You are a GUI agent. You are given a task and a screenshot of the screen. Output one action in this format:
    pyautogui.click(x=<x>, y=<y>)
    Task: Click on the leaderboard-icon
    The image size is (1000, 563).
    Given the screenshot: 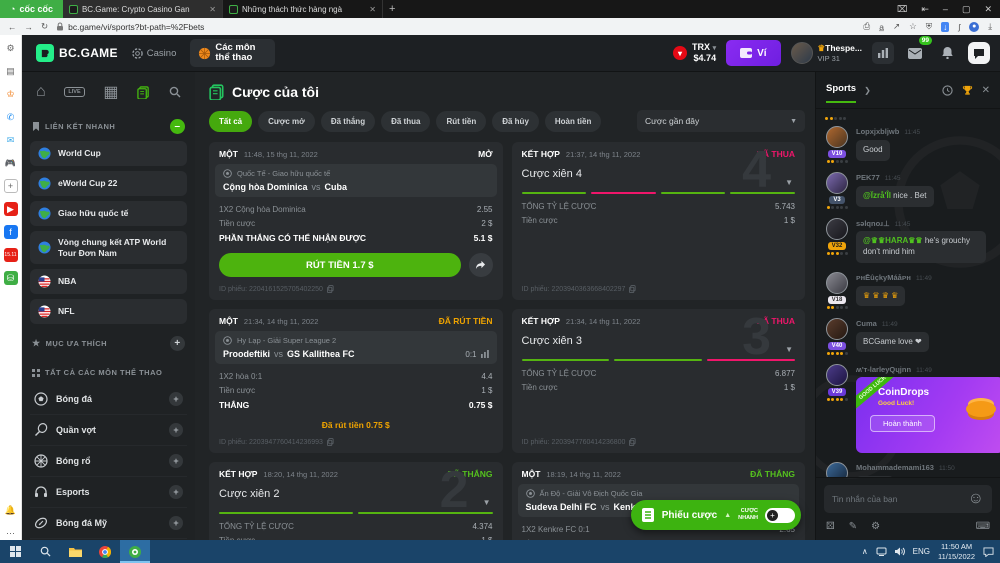 What is the action you would take?
    pyautogui.click(x=883, y=53)
    